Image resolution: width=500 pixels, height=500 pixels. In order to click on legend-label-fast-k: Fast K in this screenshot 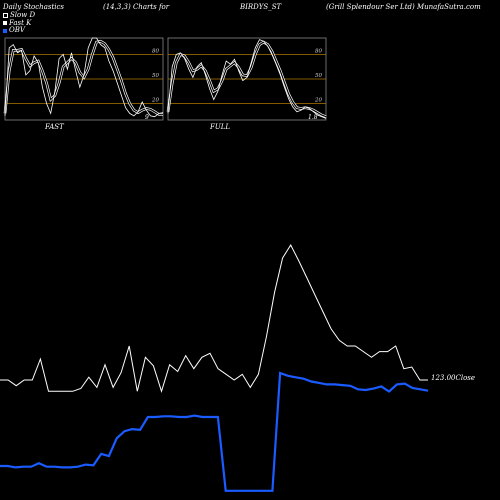, I will do `click(20, 22)`.